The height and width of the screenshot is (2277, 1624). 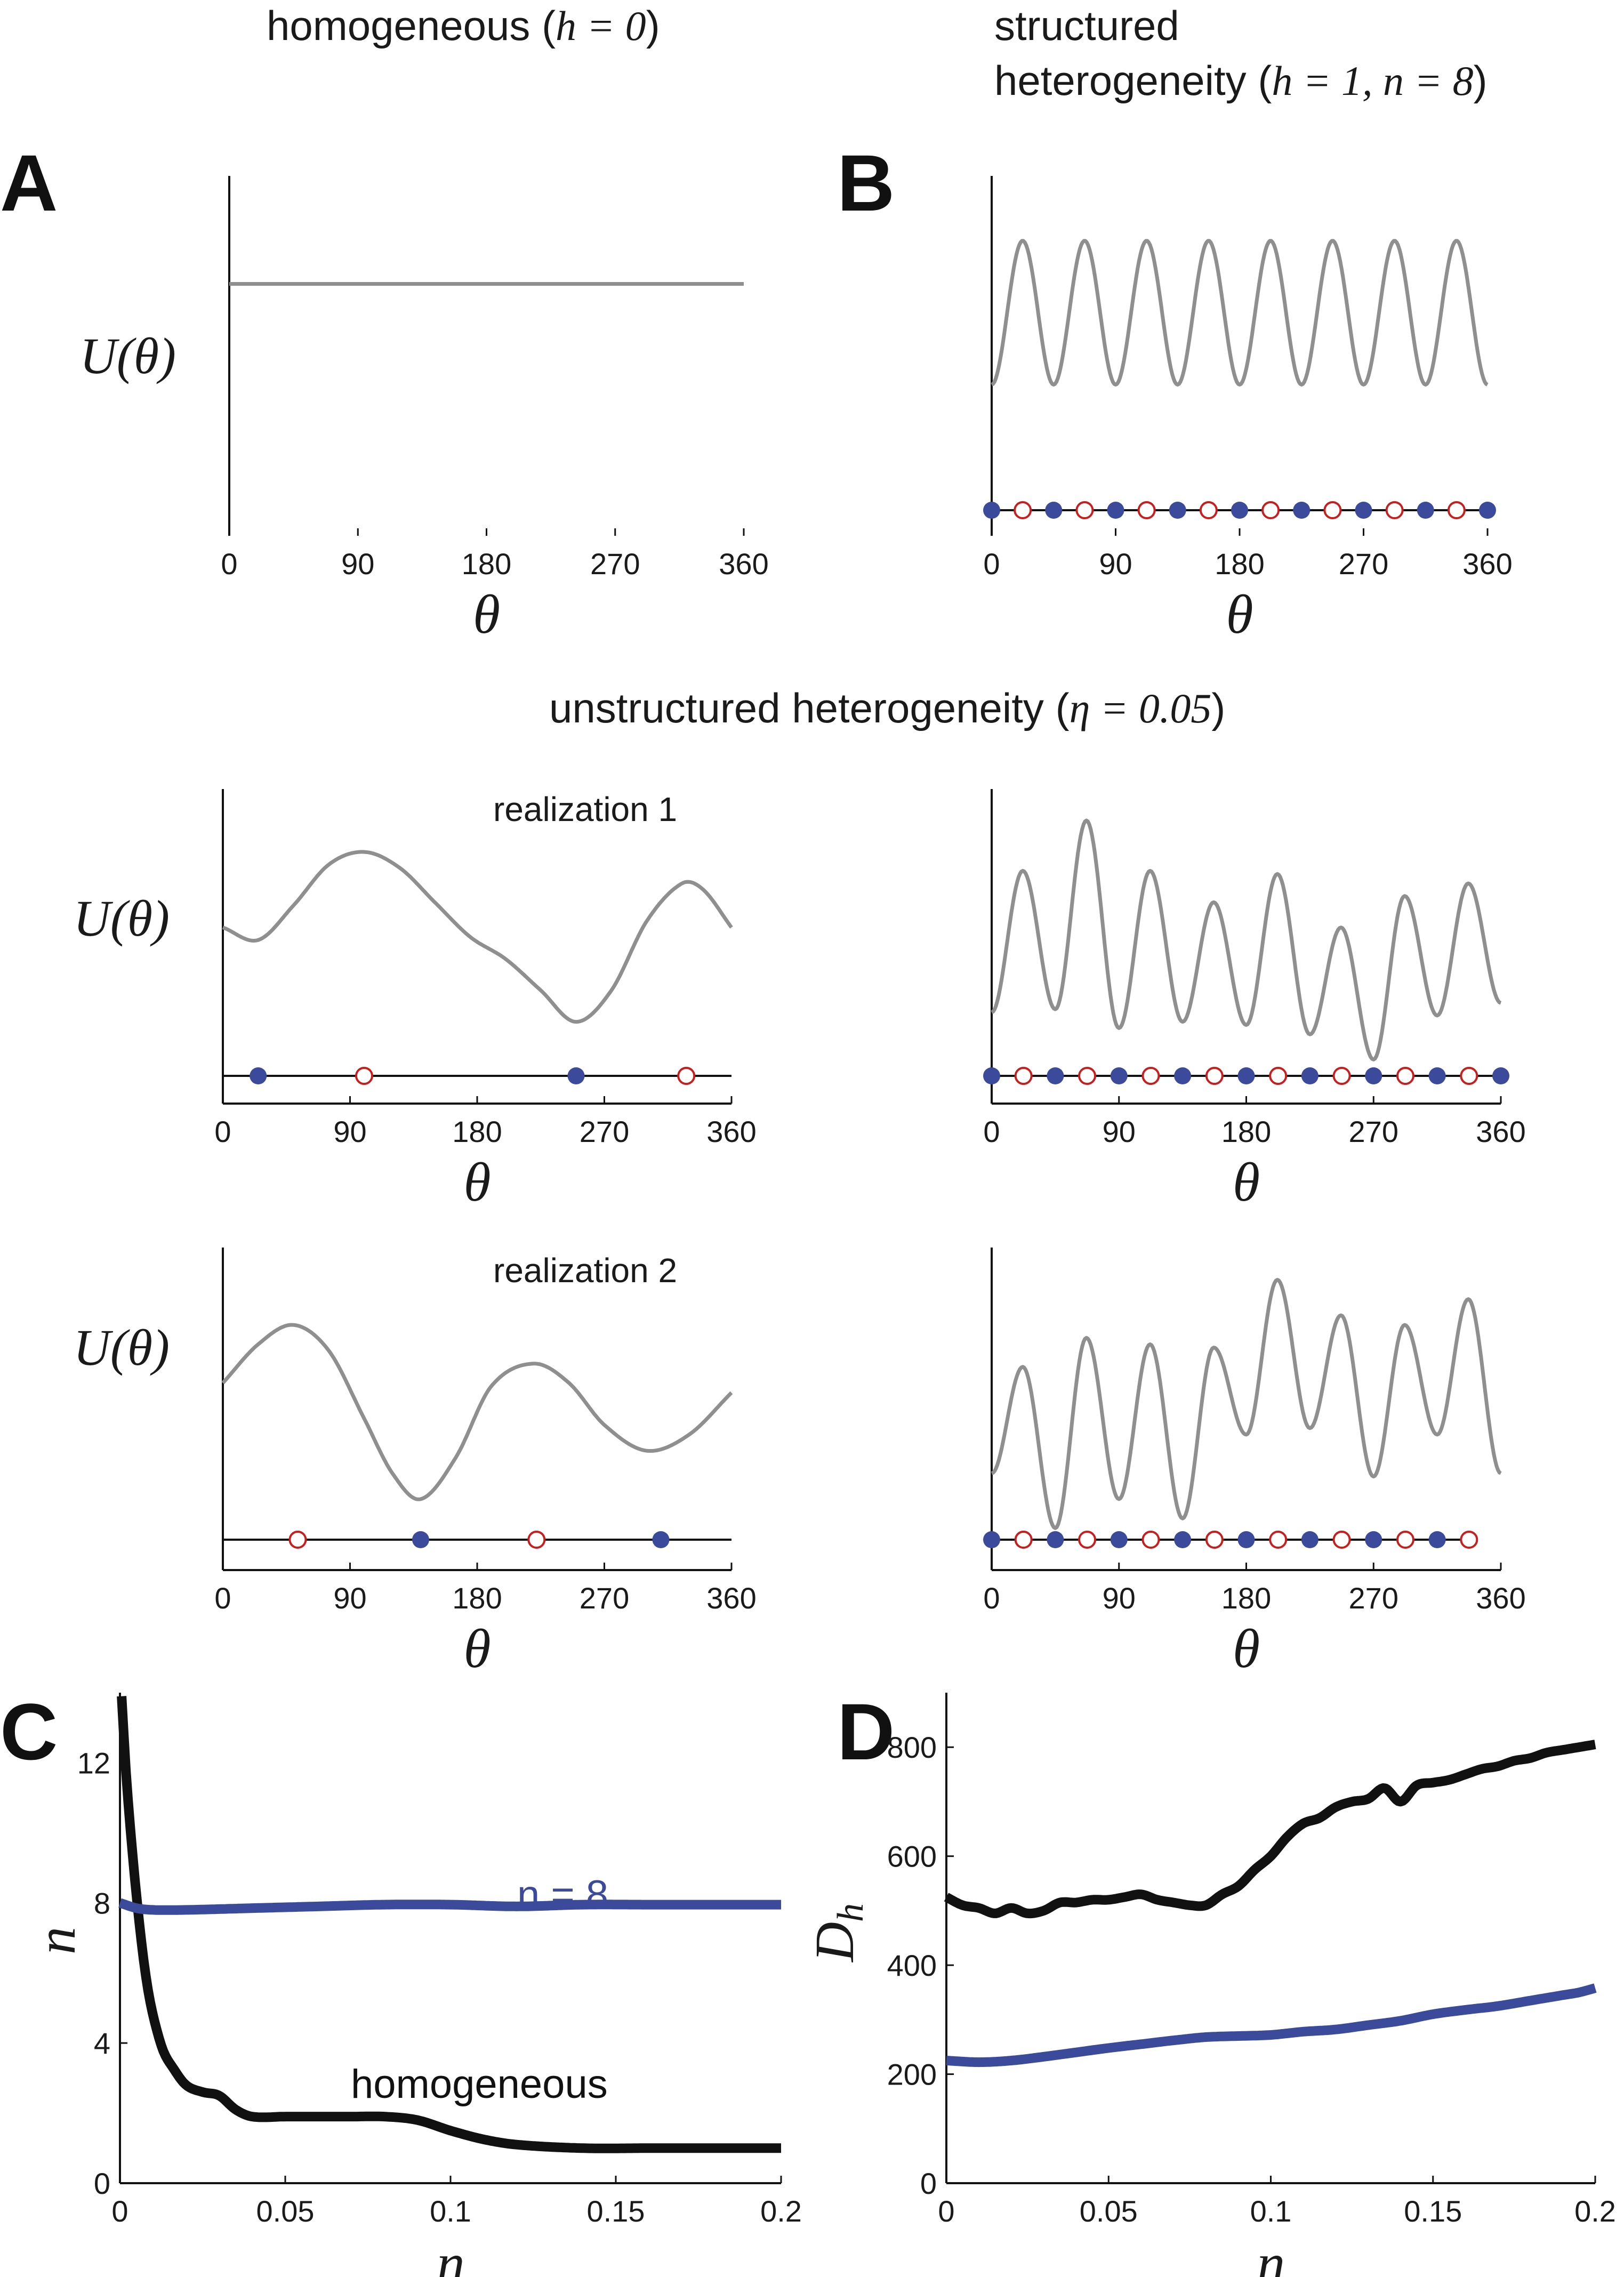 I want to click on chart-r1_struct: 0 90 180 270 360 θ, so click(x=1255, y=1001).